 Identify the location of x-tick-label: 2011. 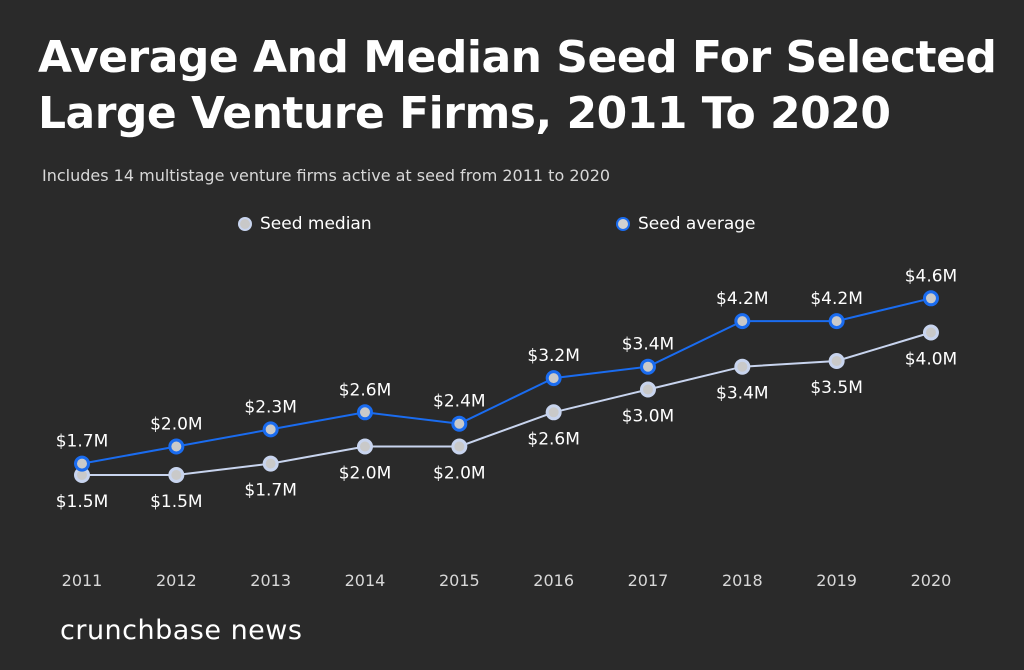
(82, 580).